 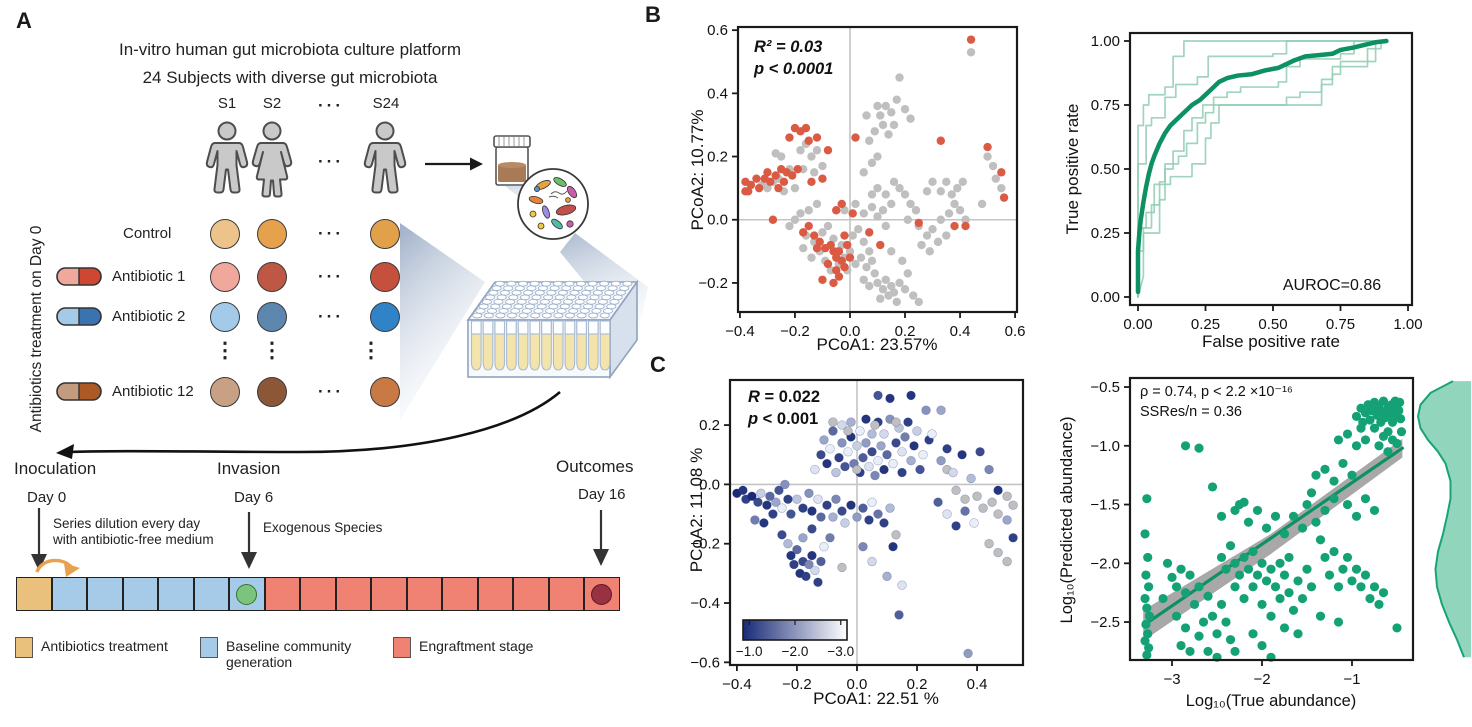 I want to click on legend-item-label: Antibiotics treatment, so click(x=104, y=646).